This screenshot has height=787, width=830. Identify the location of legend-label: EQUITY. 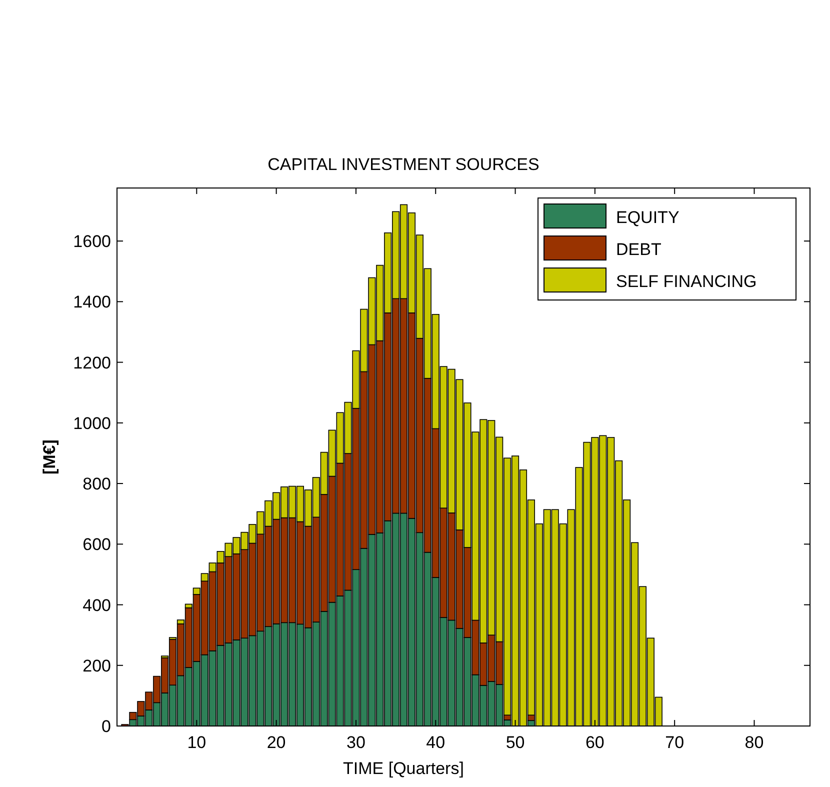
(648, 217).